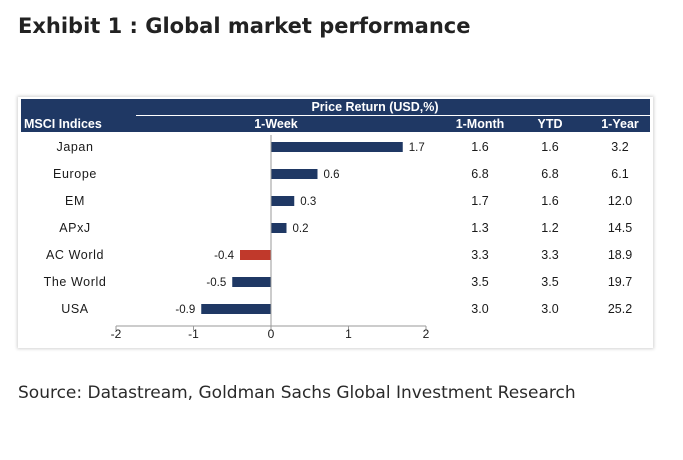  I want to click on cell-1-month: 1.6, so click(479, 147).